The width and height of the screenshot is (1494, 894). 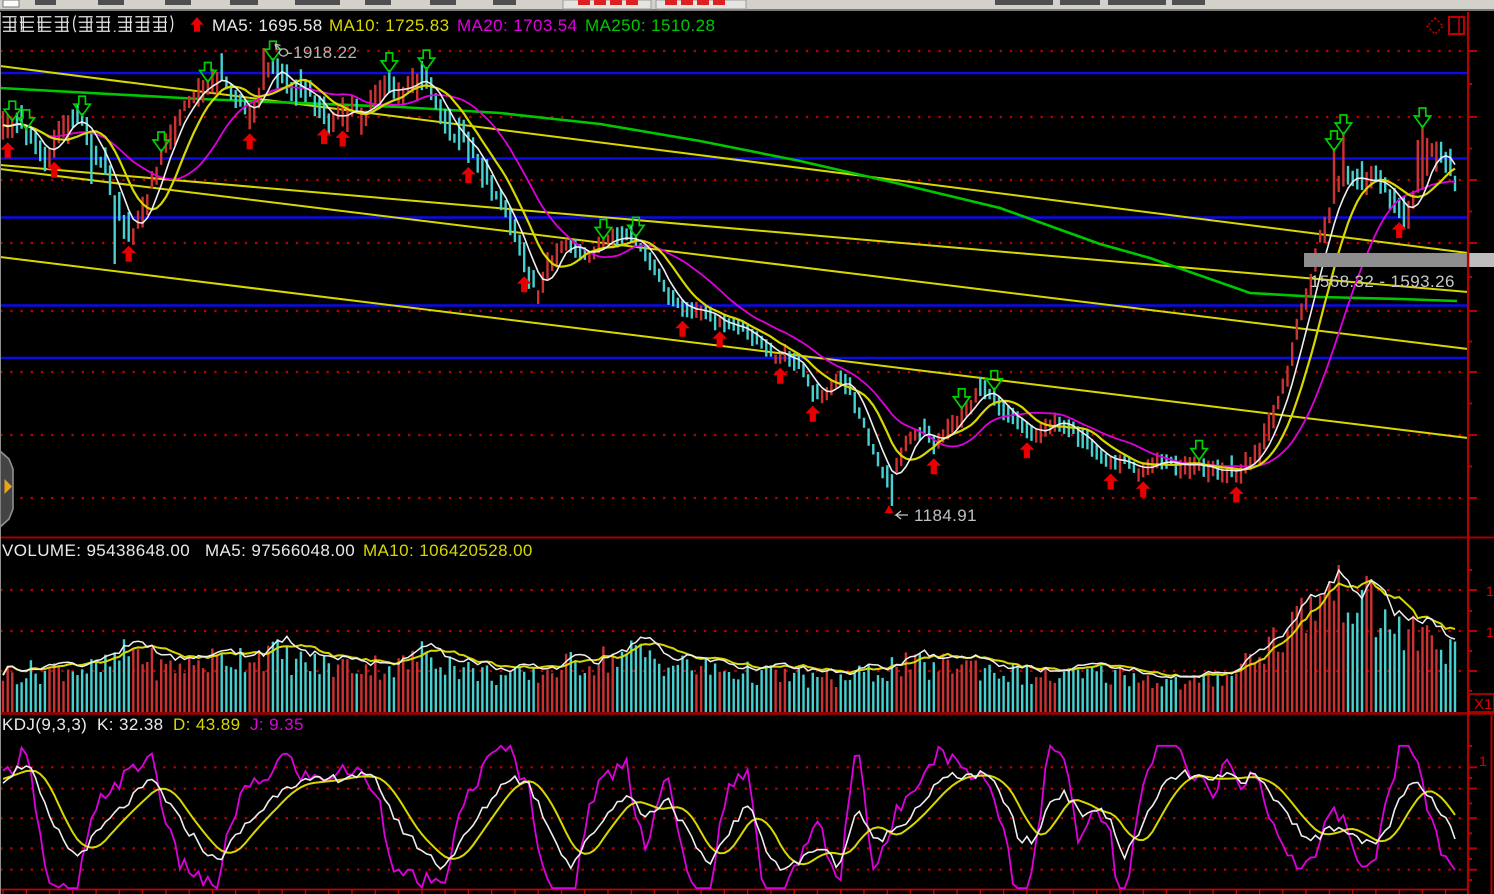 What do you see at coordinates (389, 25) in the screenshot?
I see `svg-text: MA10: 1725.83` at bounding box center [389, 25].